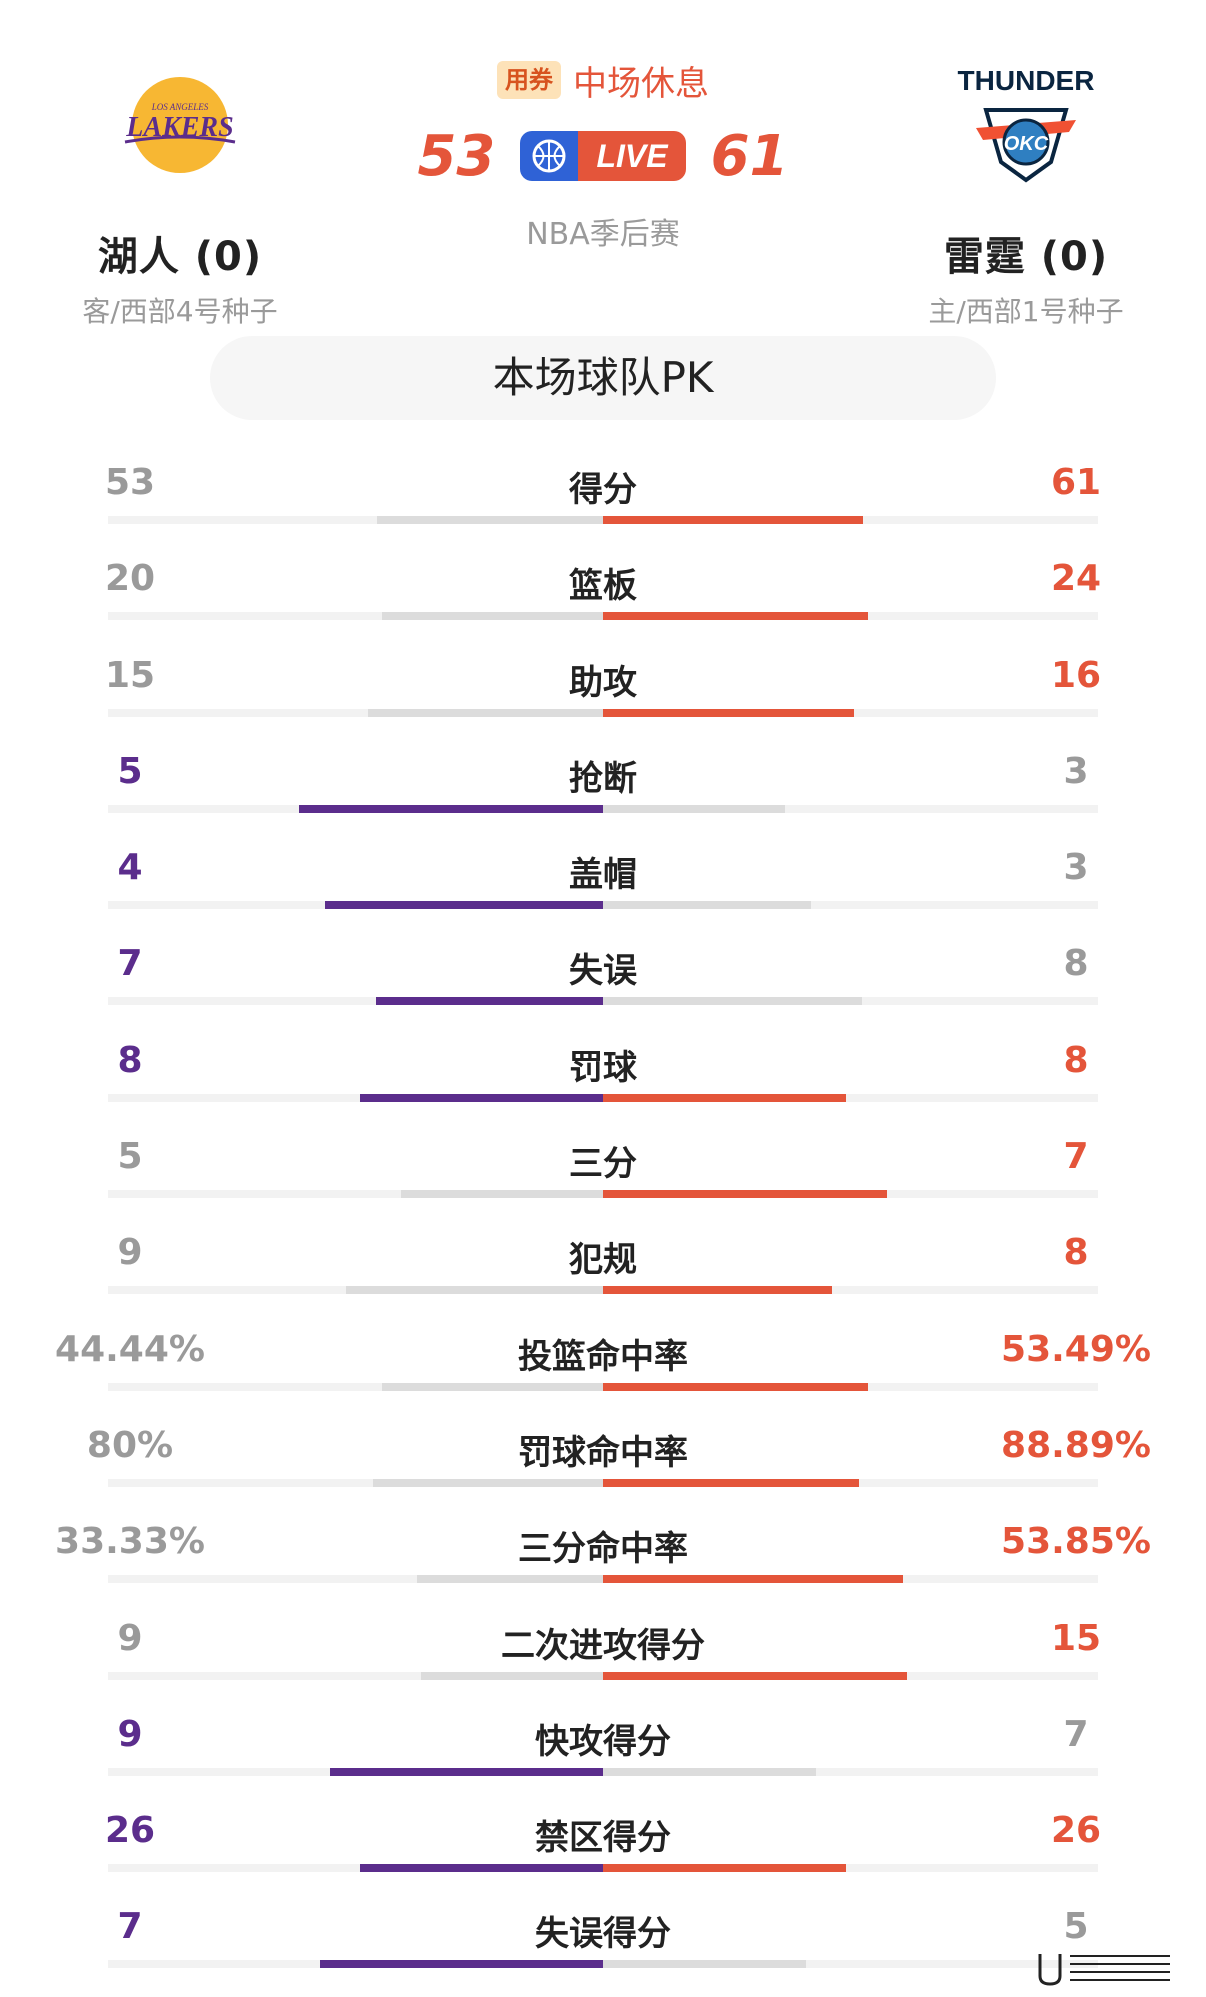 This screenshot has height=1997, width=1206. I want to click on svg-text: THUNDER, so click(1026, 80).